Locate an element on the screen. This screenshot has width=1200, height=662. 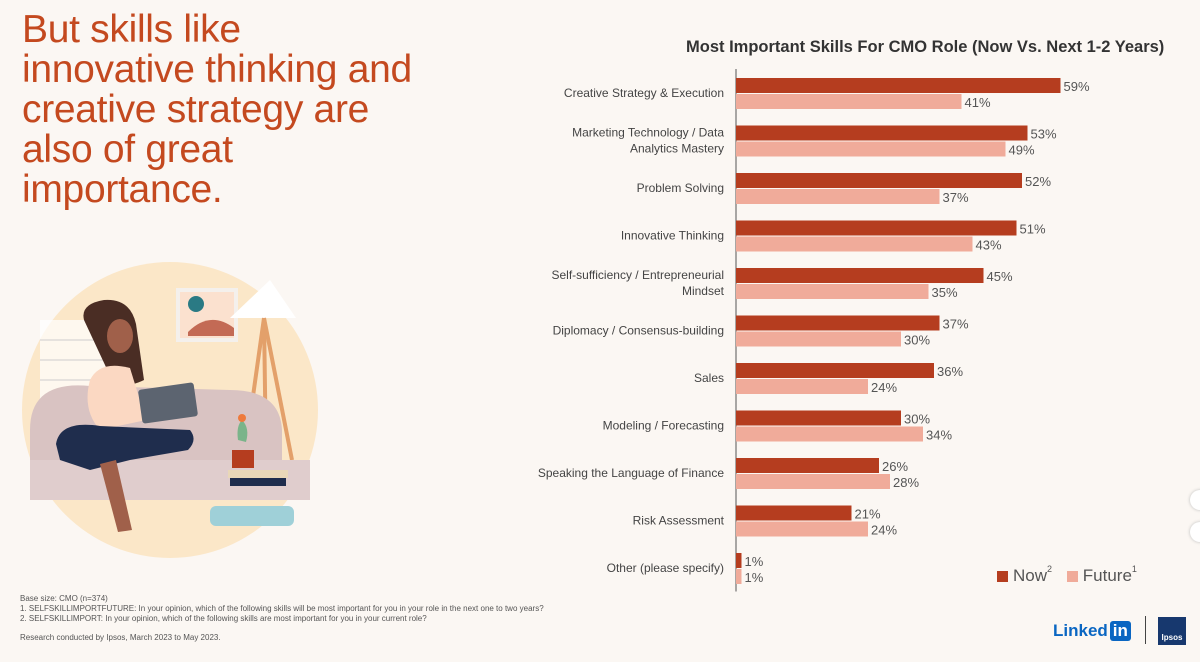
data-label-future: 30% is located at coordinates (917, 340).